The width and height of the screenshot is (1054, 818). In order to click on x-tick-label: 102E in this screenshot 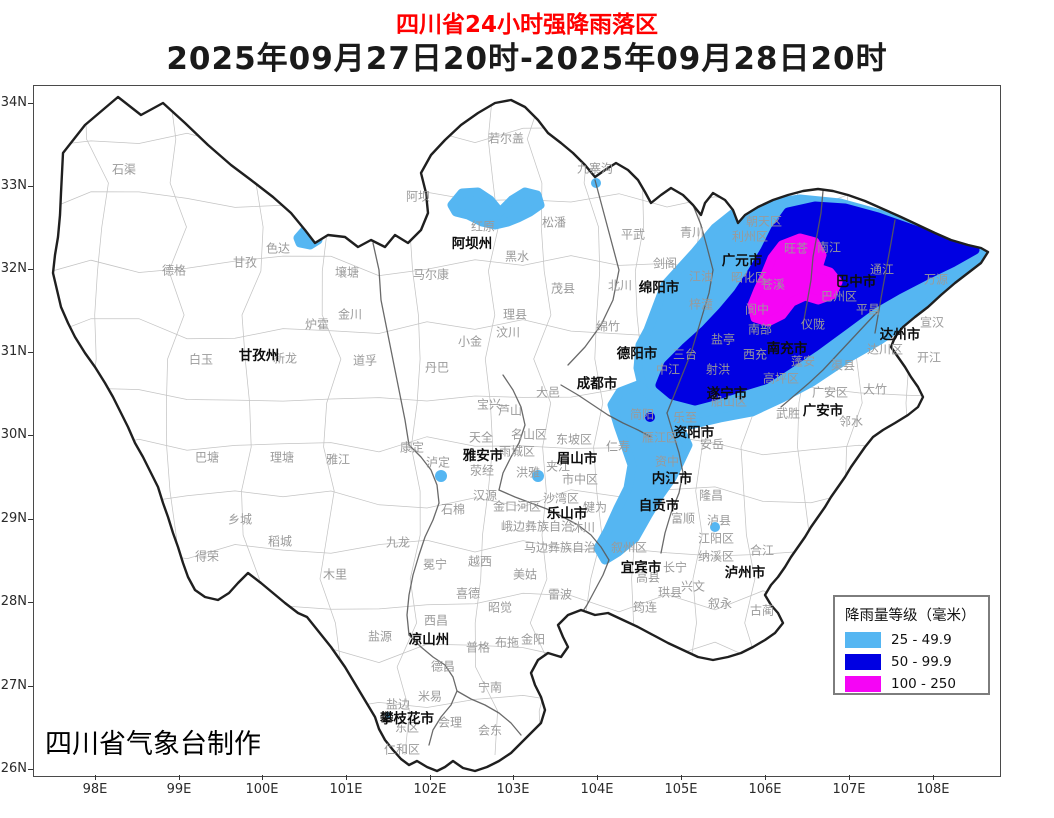, I will do `click(430, 789)`.